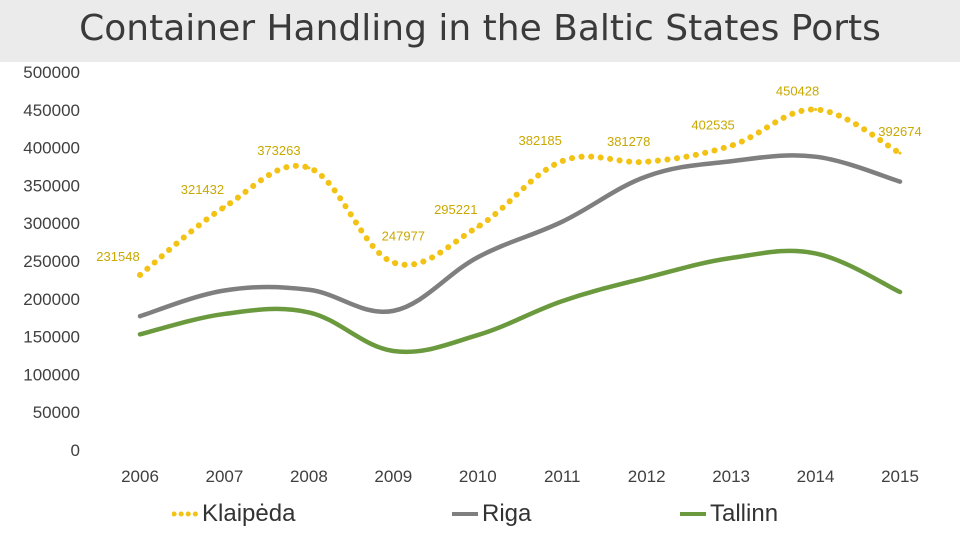  Describe the element at coordinates (562, 476) in the screenshot. I see `x-tick-label: 2011` at that location.